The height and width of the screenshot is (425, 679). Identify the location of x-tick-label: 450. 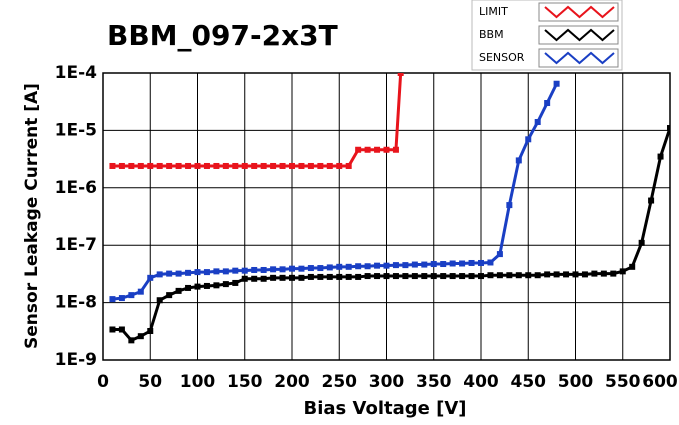
(529, 382).